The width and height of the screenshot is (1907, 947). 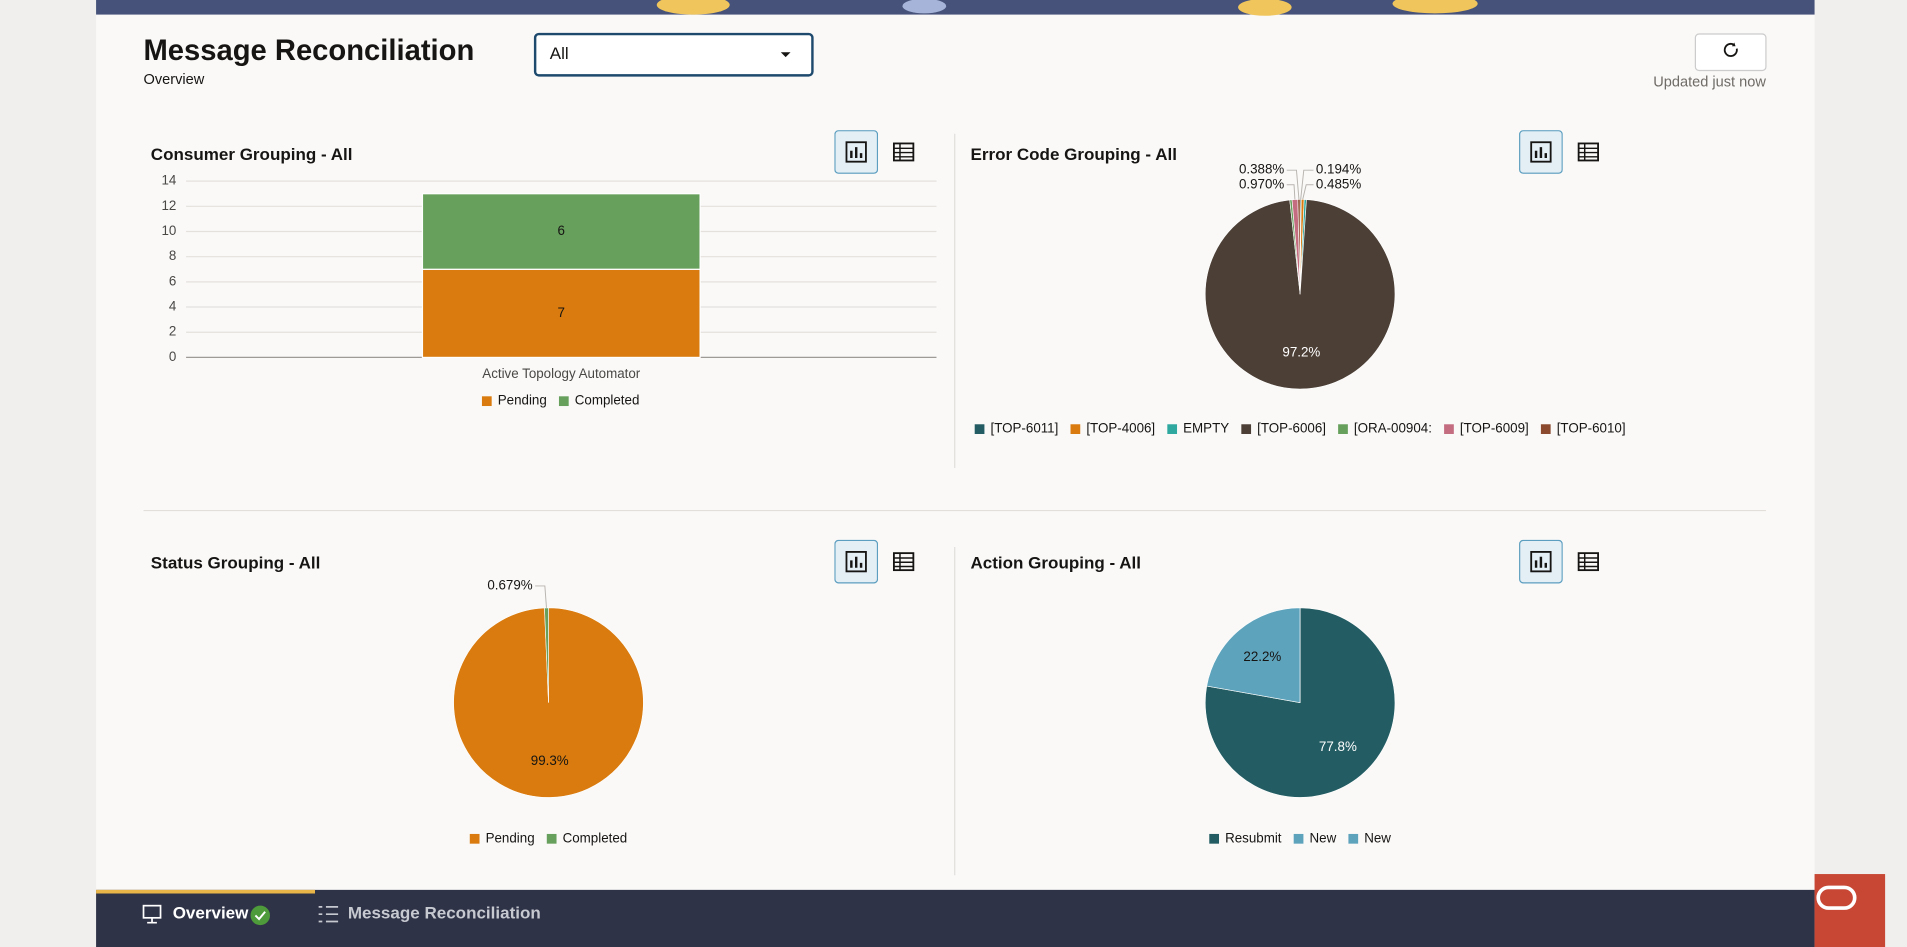 What do you see at coordinates (168, 230) in the screenshot?
I see `y-tick-label: 10` at bounding box center [168, 230].